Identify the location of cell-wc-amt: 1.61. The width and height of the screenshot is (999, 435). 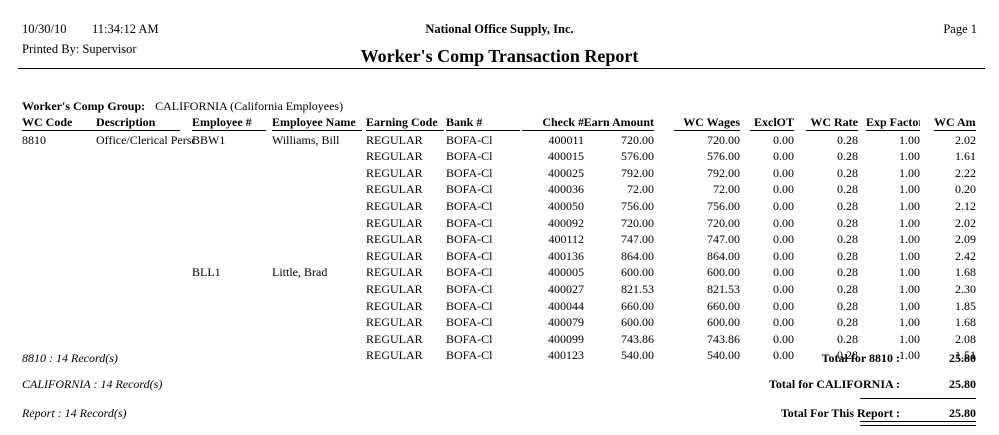
(965, 156).